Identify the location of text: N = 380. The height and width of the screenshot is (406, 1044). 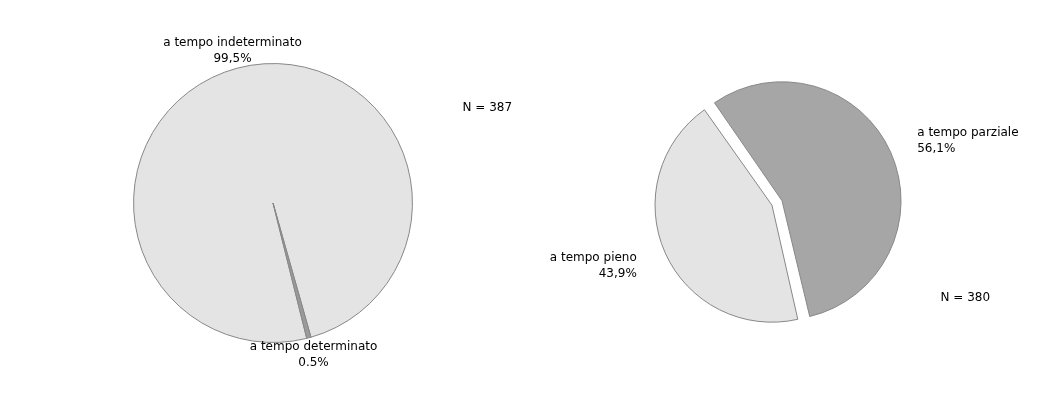
(965, 297).